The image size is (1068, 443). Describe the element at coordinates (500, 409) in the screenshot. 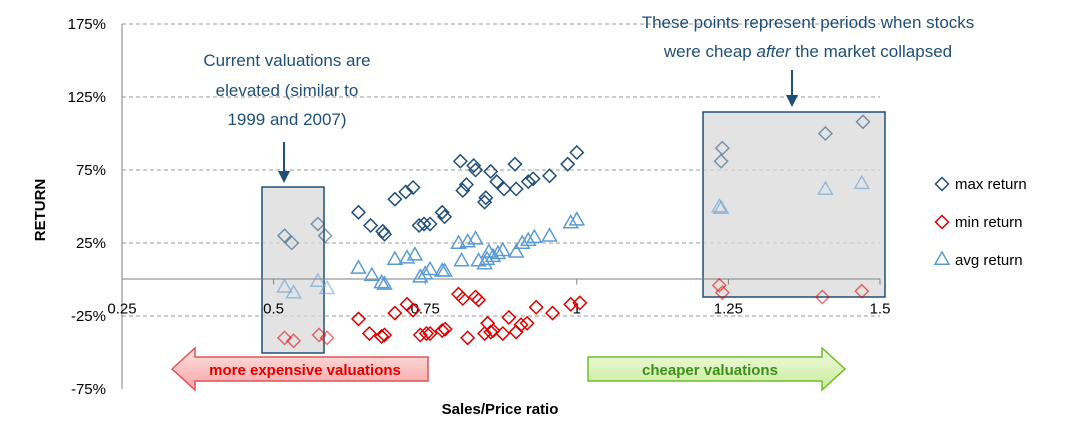

I see `x-axis-title: Sales/Price ratio` at that location.